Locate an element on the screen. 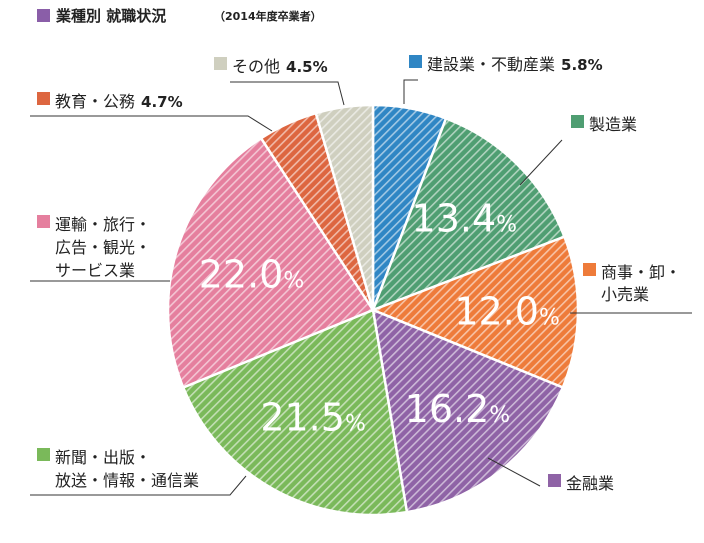  category-label: 金融業 is located at coordinates (590, 483).